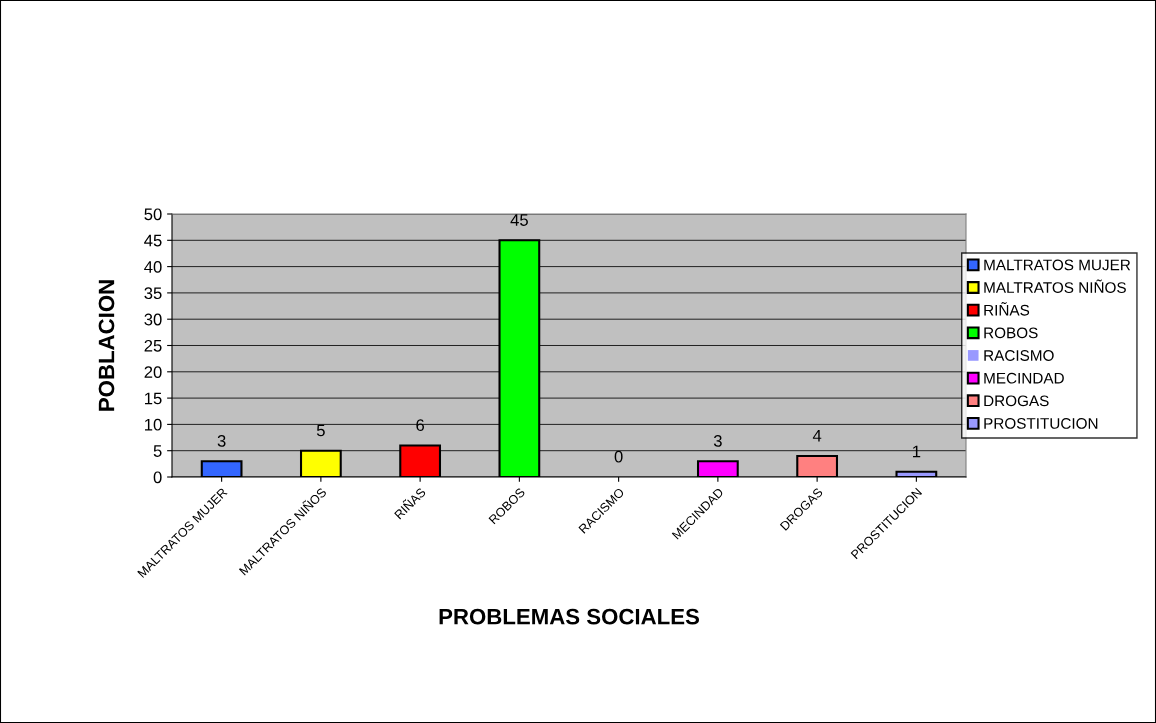  Describe the element at coordinates (153, 267) in the screenshot. I see `y-tick-label: 40` at that location.